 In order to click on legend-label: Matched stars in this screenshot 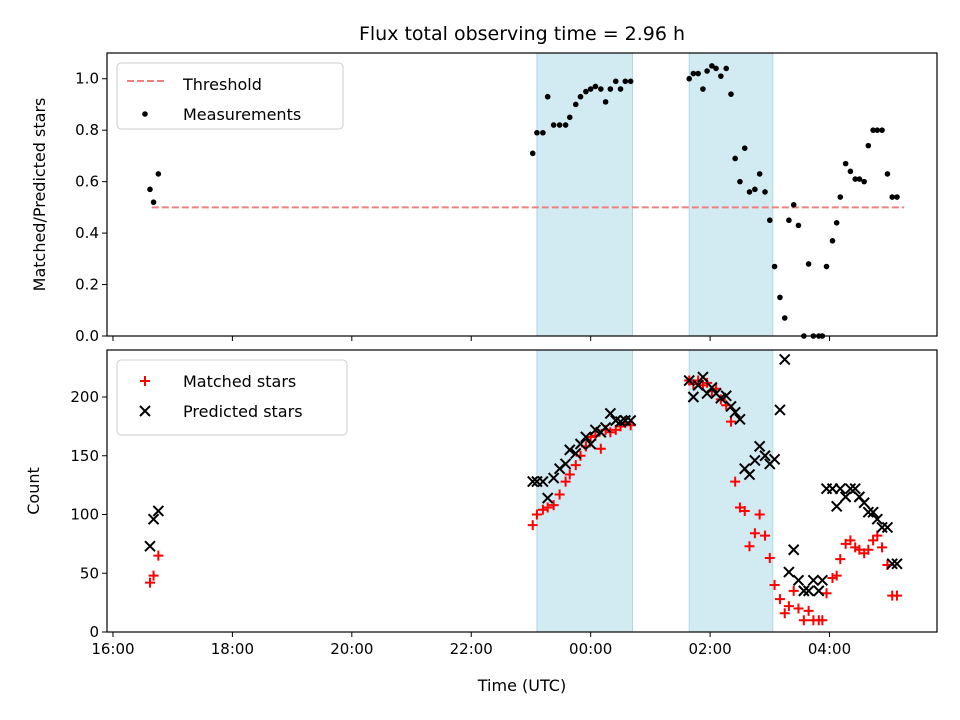, I will do `click(239, 381)`.